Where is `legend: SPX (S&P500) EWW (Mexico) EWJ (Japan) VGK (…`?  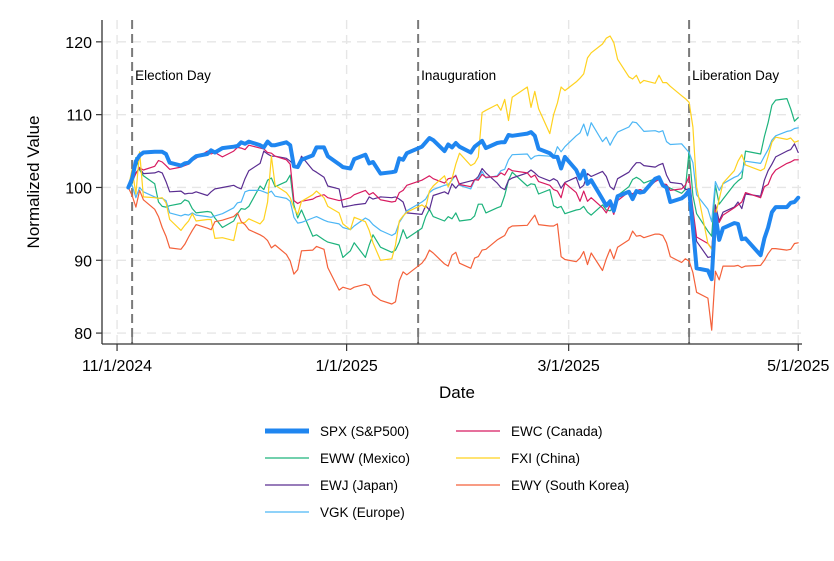 legend: SPX (S&P500) EWW (Mexico) EWJ (Japan) VGK (… is located at coordinates (447, 472).